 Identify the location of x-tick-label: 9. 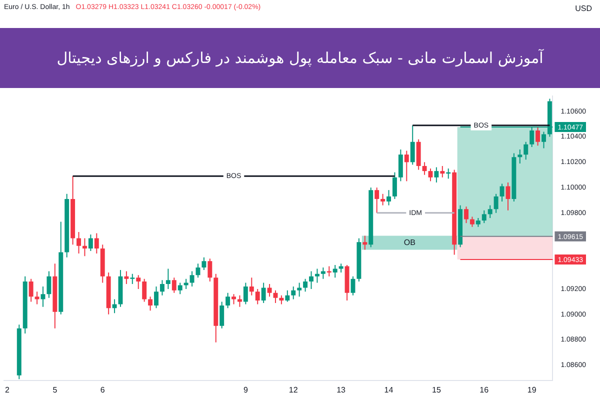
(245, 389).